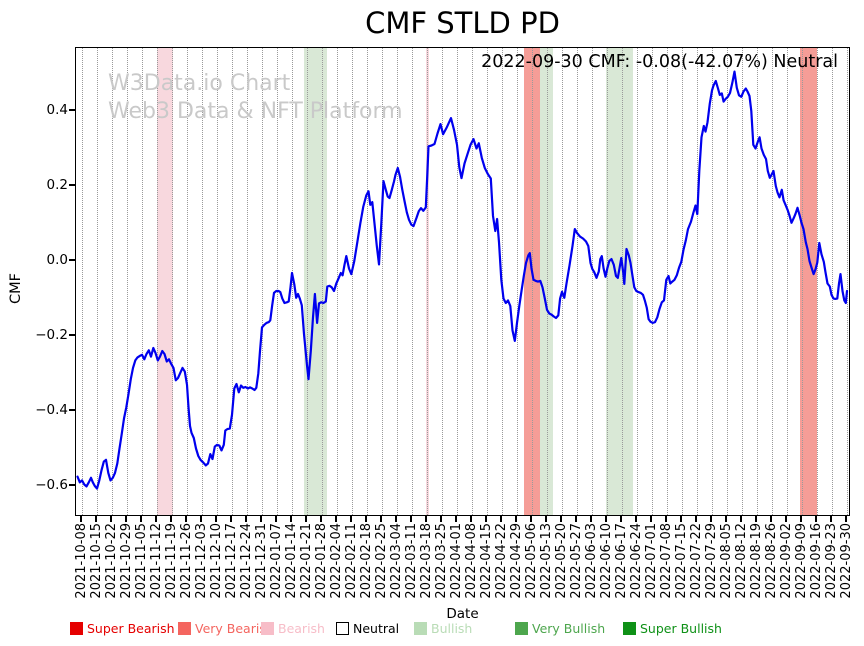 This screenshot has width=864, height=646. What do you see at coordinates (156, 561) in the screenshot?
I see `x-tick-label: 2021-11-12` at bounding box center [156, 561].